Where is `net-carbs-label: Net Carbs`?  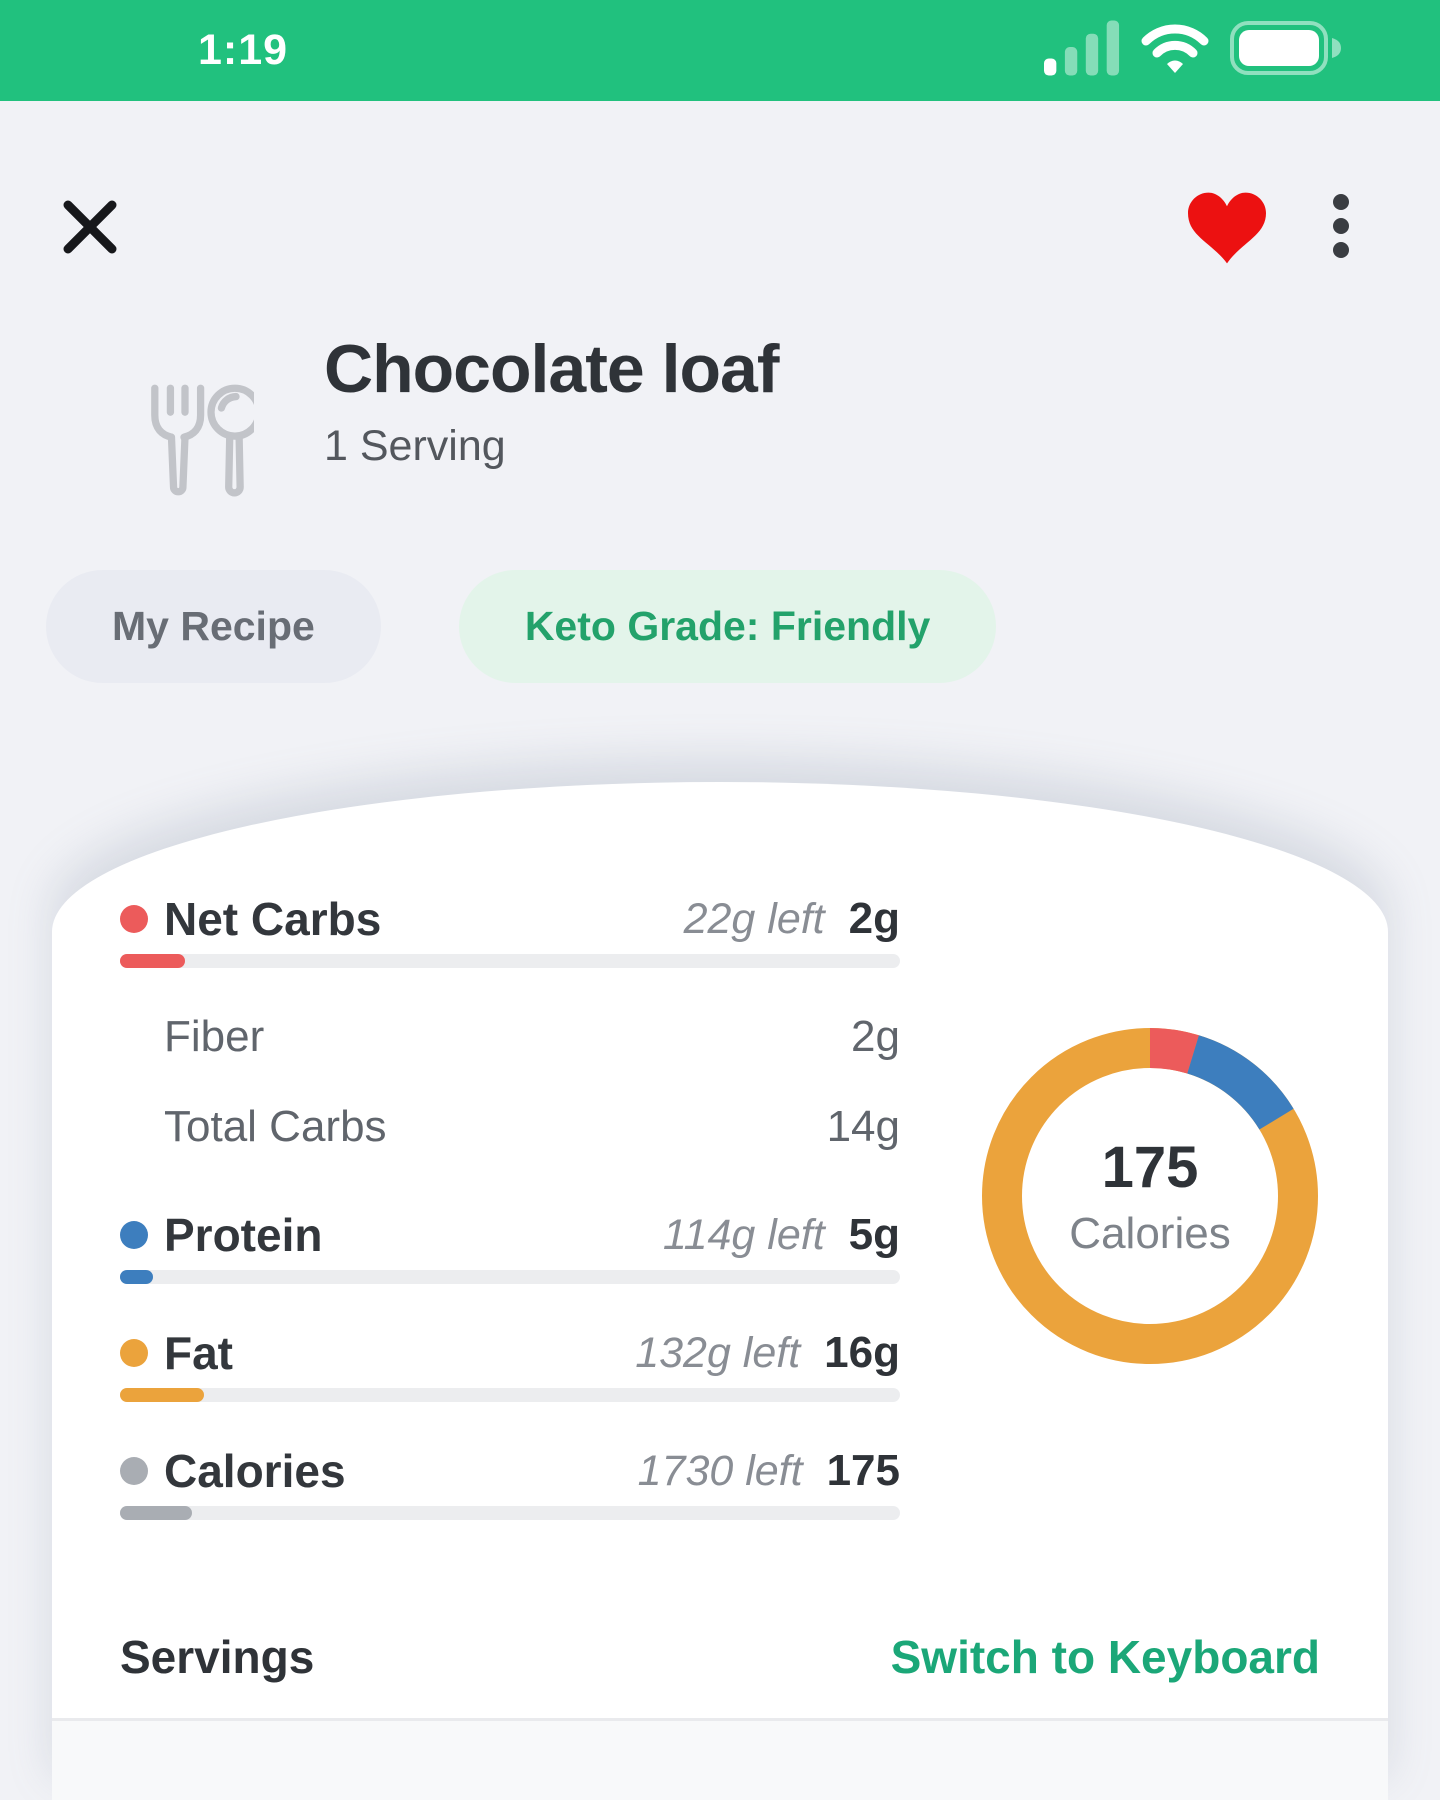
net-carbs-label: Net Carbs is located at coordinates (273, 919).